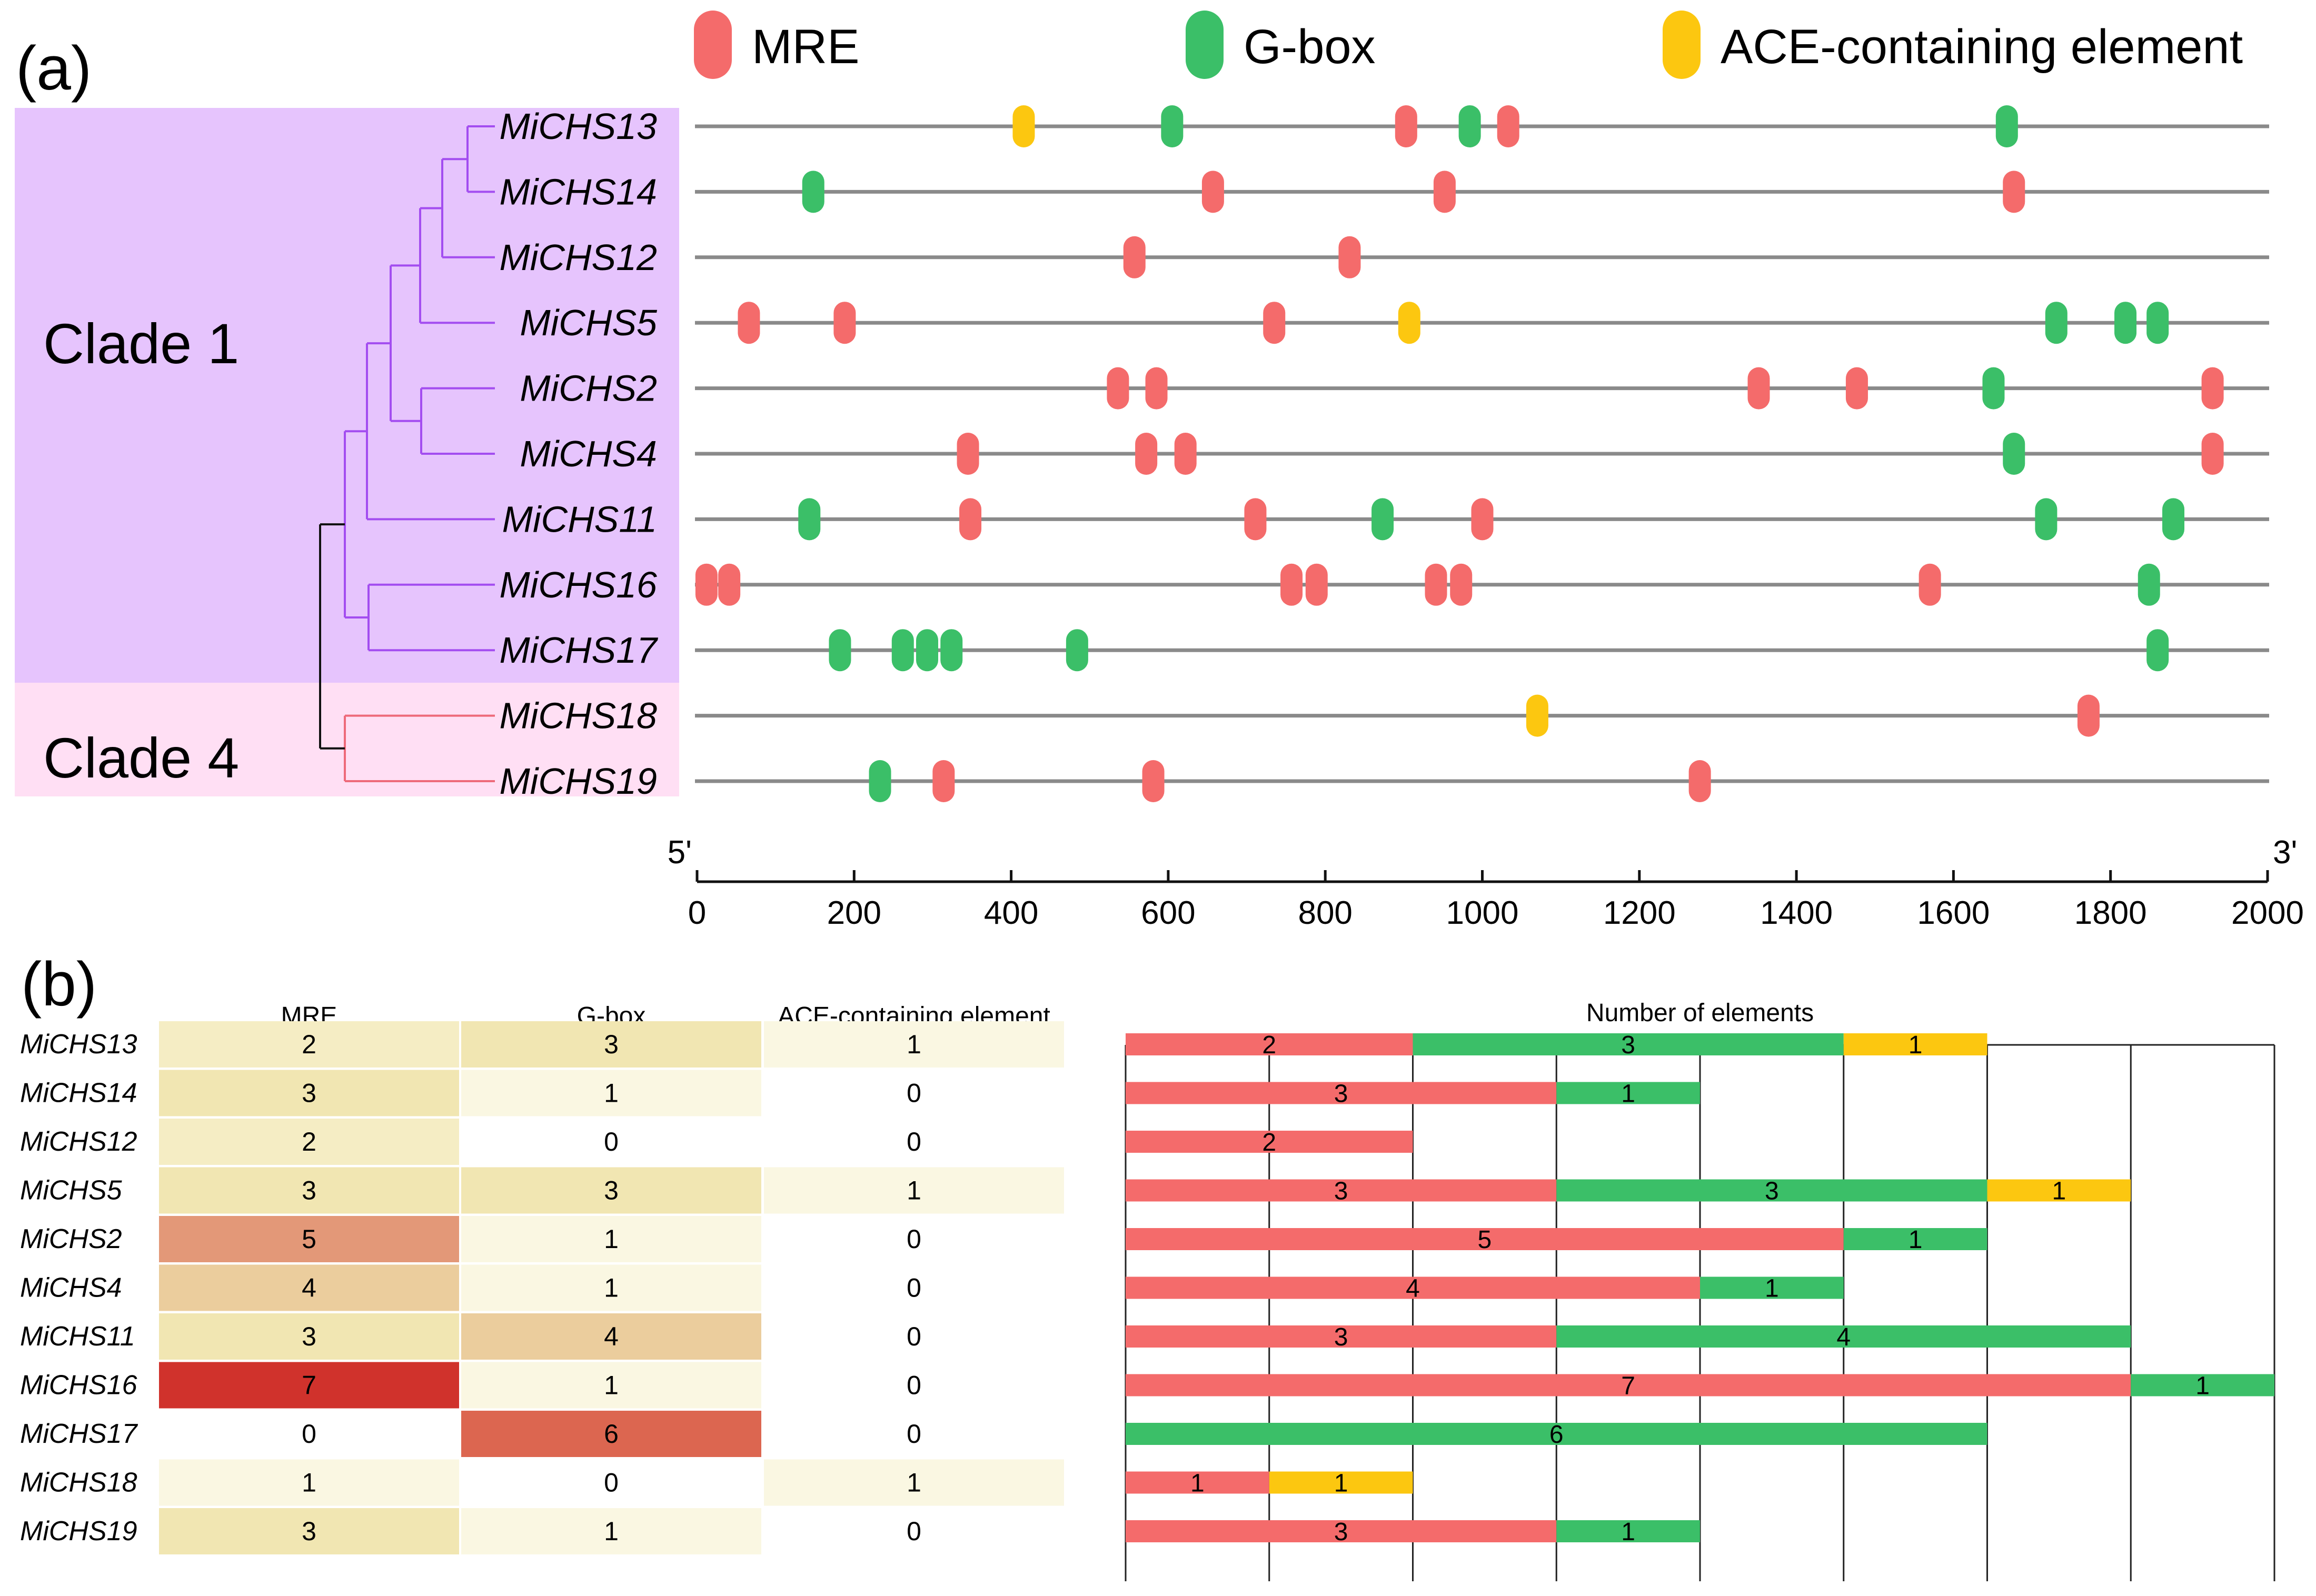 The image size is (2316, 1596). I want to click on heatmap-value-michs2-g-box: 1, so click(611, 1239).